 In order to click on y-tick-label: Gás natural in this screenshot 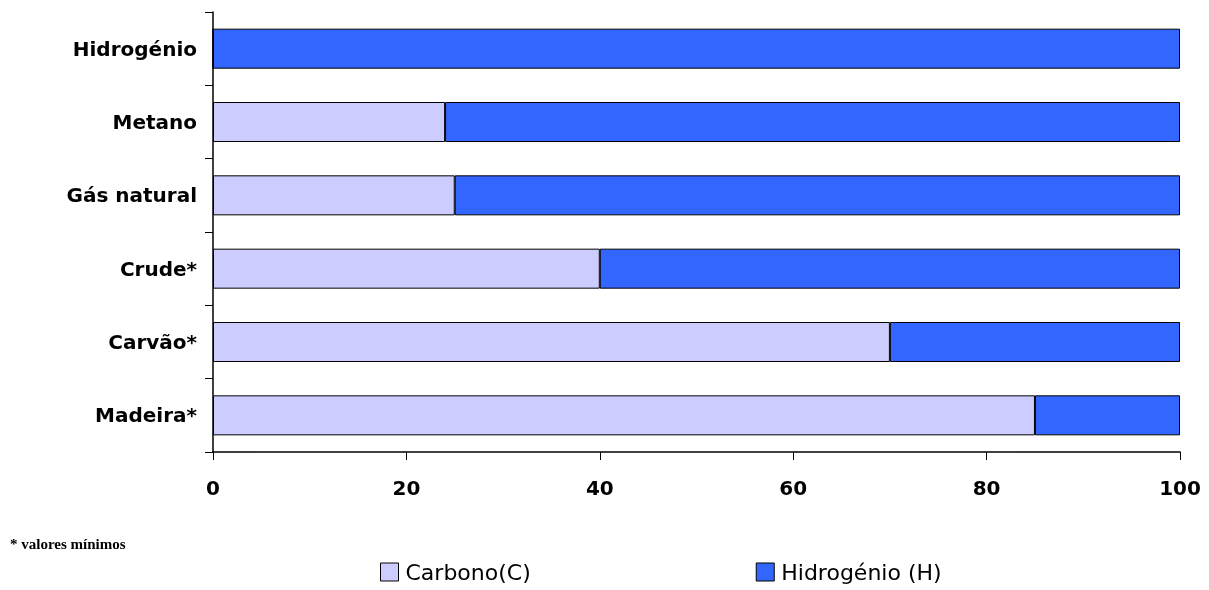, I will do `click(131, 195)`.